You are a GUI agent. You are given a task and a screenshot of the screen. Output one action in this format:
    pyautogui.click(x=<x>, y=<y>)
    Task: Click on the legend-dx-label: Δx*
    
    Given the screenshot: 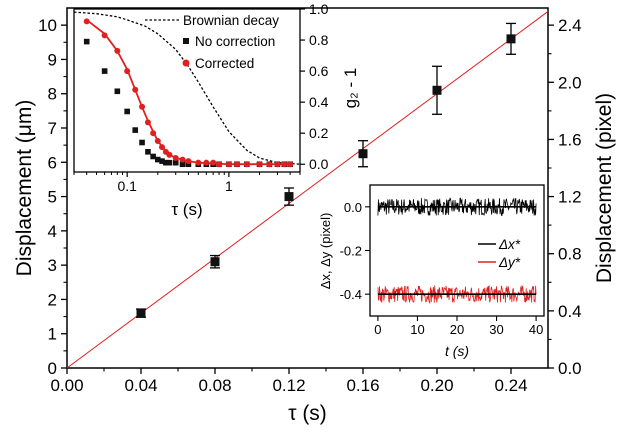 What is the action you would take?
    pyautogui.click(x=509, y=244)
    